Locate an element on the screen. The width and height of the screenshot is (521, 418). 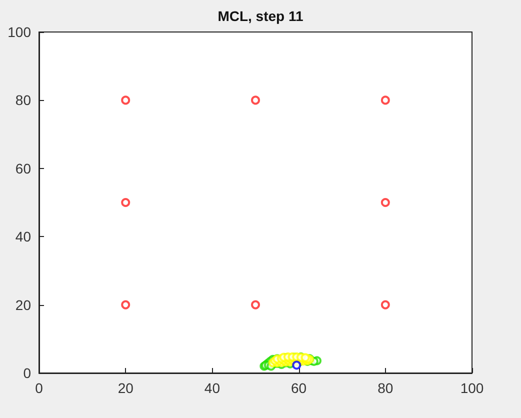
y-tick-label: 80 is located at coordinates (23, 100).